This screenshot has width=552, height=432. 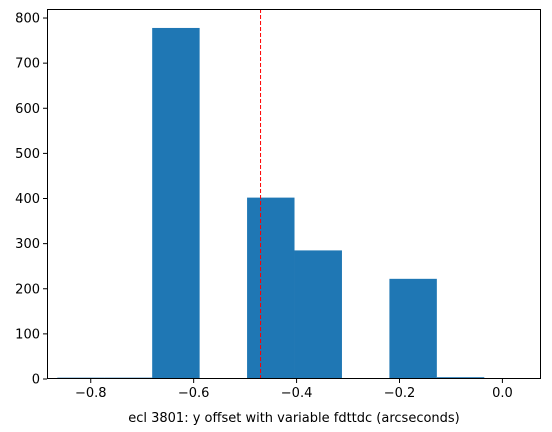 What do you see at coordinates (27, 244) in the screenshot?
I see `y-tick-label: 300` at bounding box center [27, 244].